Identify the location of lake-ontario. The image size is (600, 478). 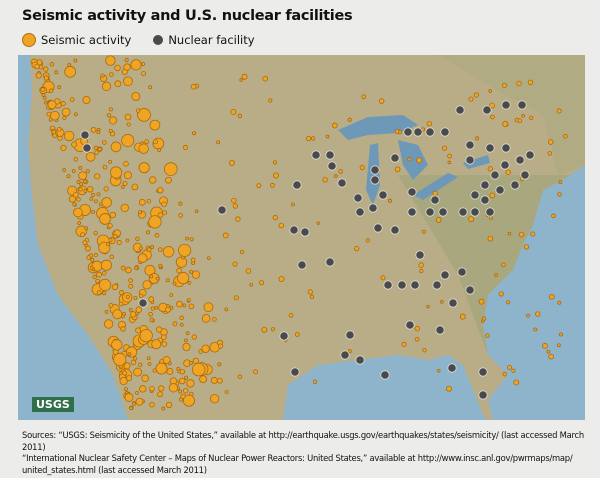
(476, 162).